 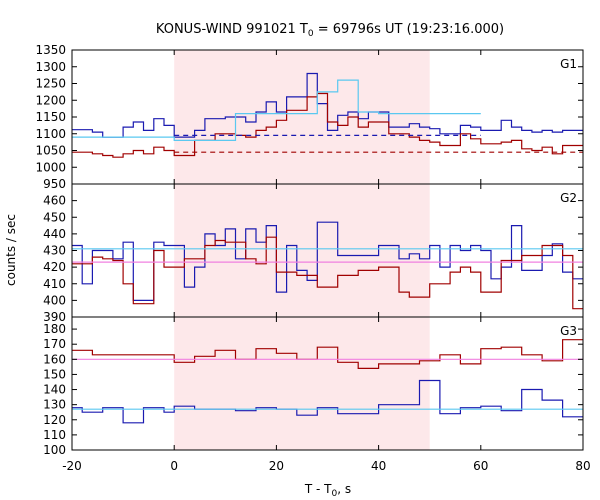 I want to click on y-tick-label: 420, so click(x=54, y=267).